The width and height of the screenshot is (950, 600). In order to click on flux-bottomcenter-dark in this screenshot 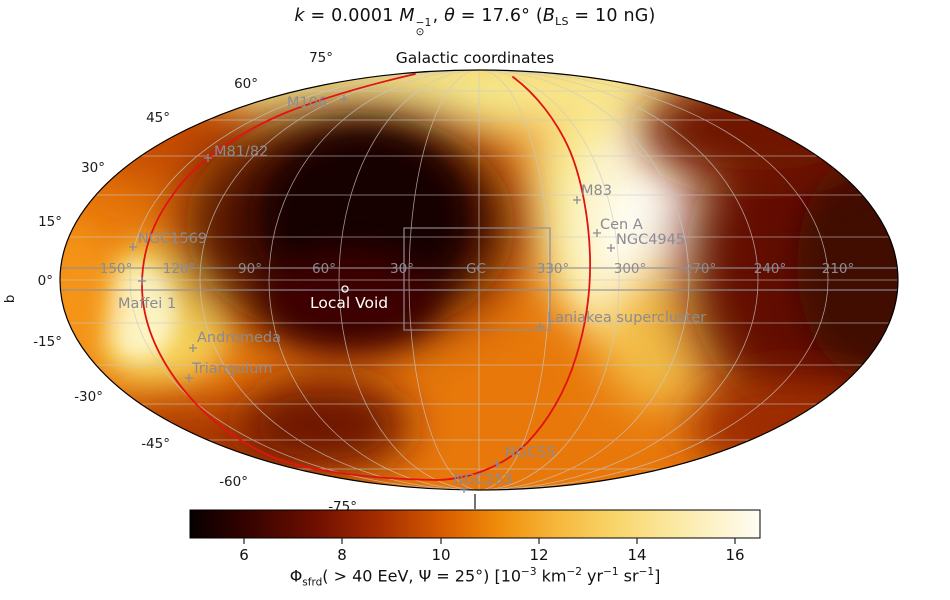, I will do `click(325, 425)`.